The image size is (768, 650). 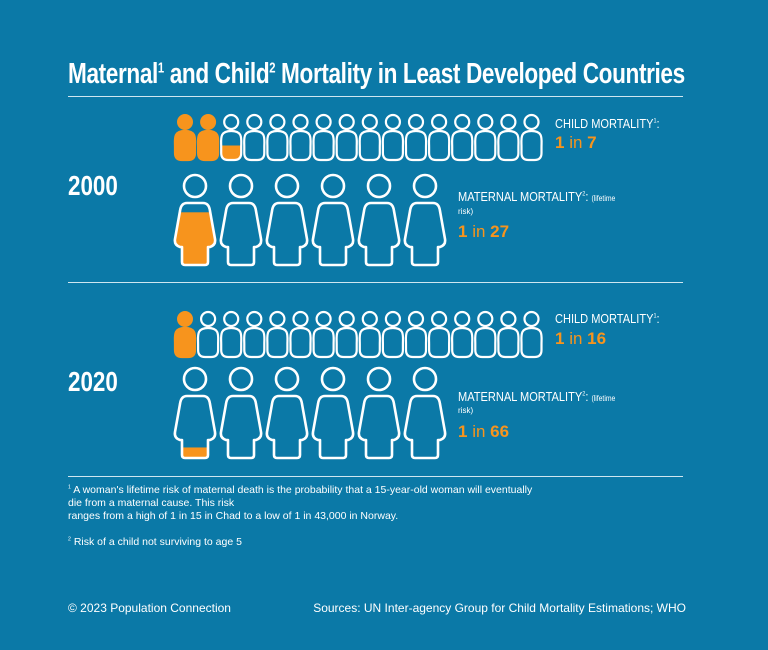 I want to click on maternal-mortality-value: 1 in 66, so click(x=484, y=431).